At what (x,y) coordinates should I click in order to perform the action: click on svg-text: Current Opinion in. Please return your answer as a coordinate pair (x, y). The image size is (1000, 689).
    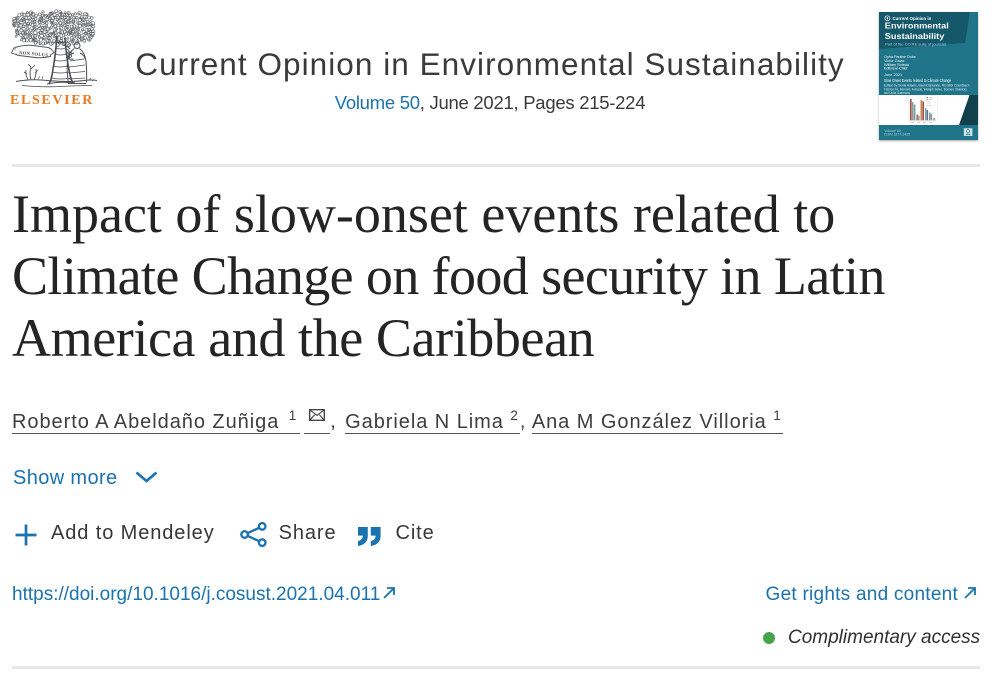
    Looking at the image, I should click on (912, 18).